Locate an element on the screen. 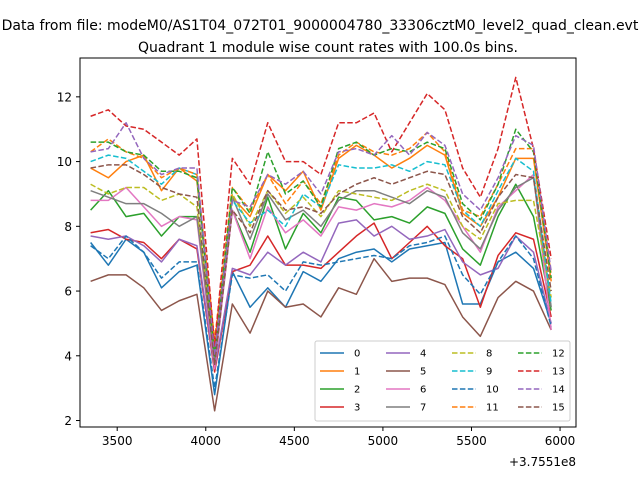 The image size is (640, 480). legend-label-9: 9 is located at coordinates (489, 372).